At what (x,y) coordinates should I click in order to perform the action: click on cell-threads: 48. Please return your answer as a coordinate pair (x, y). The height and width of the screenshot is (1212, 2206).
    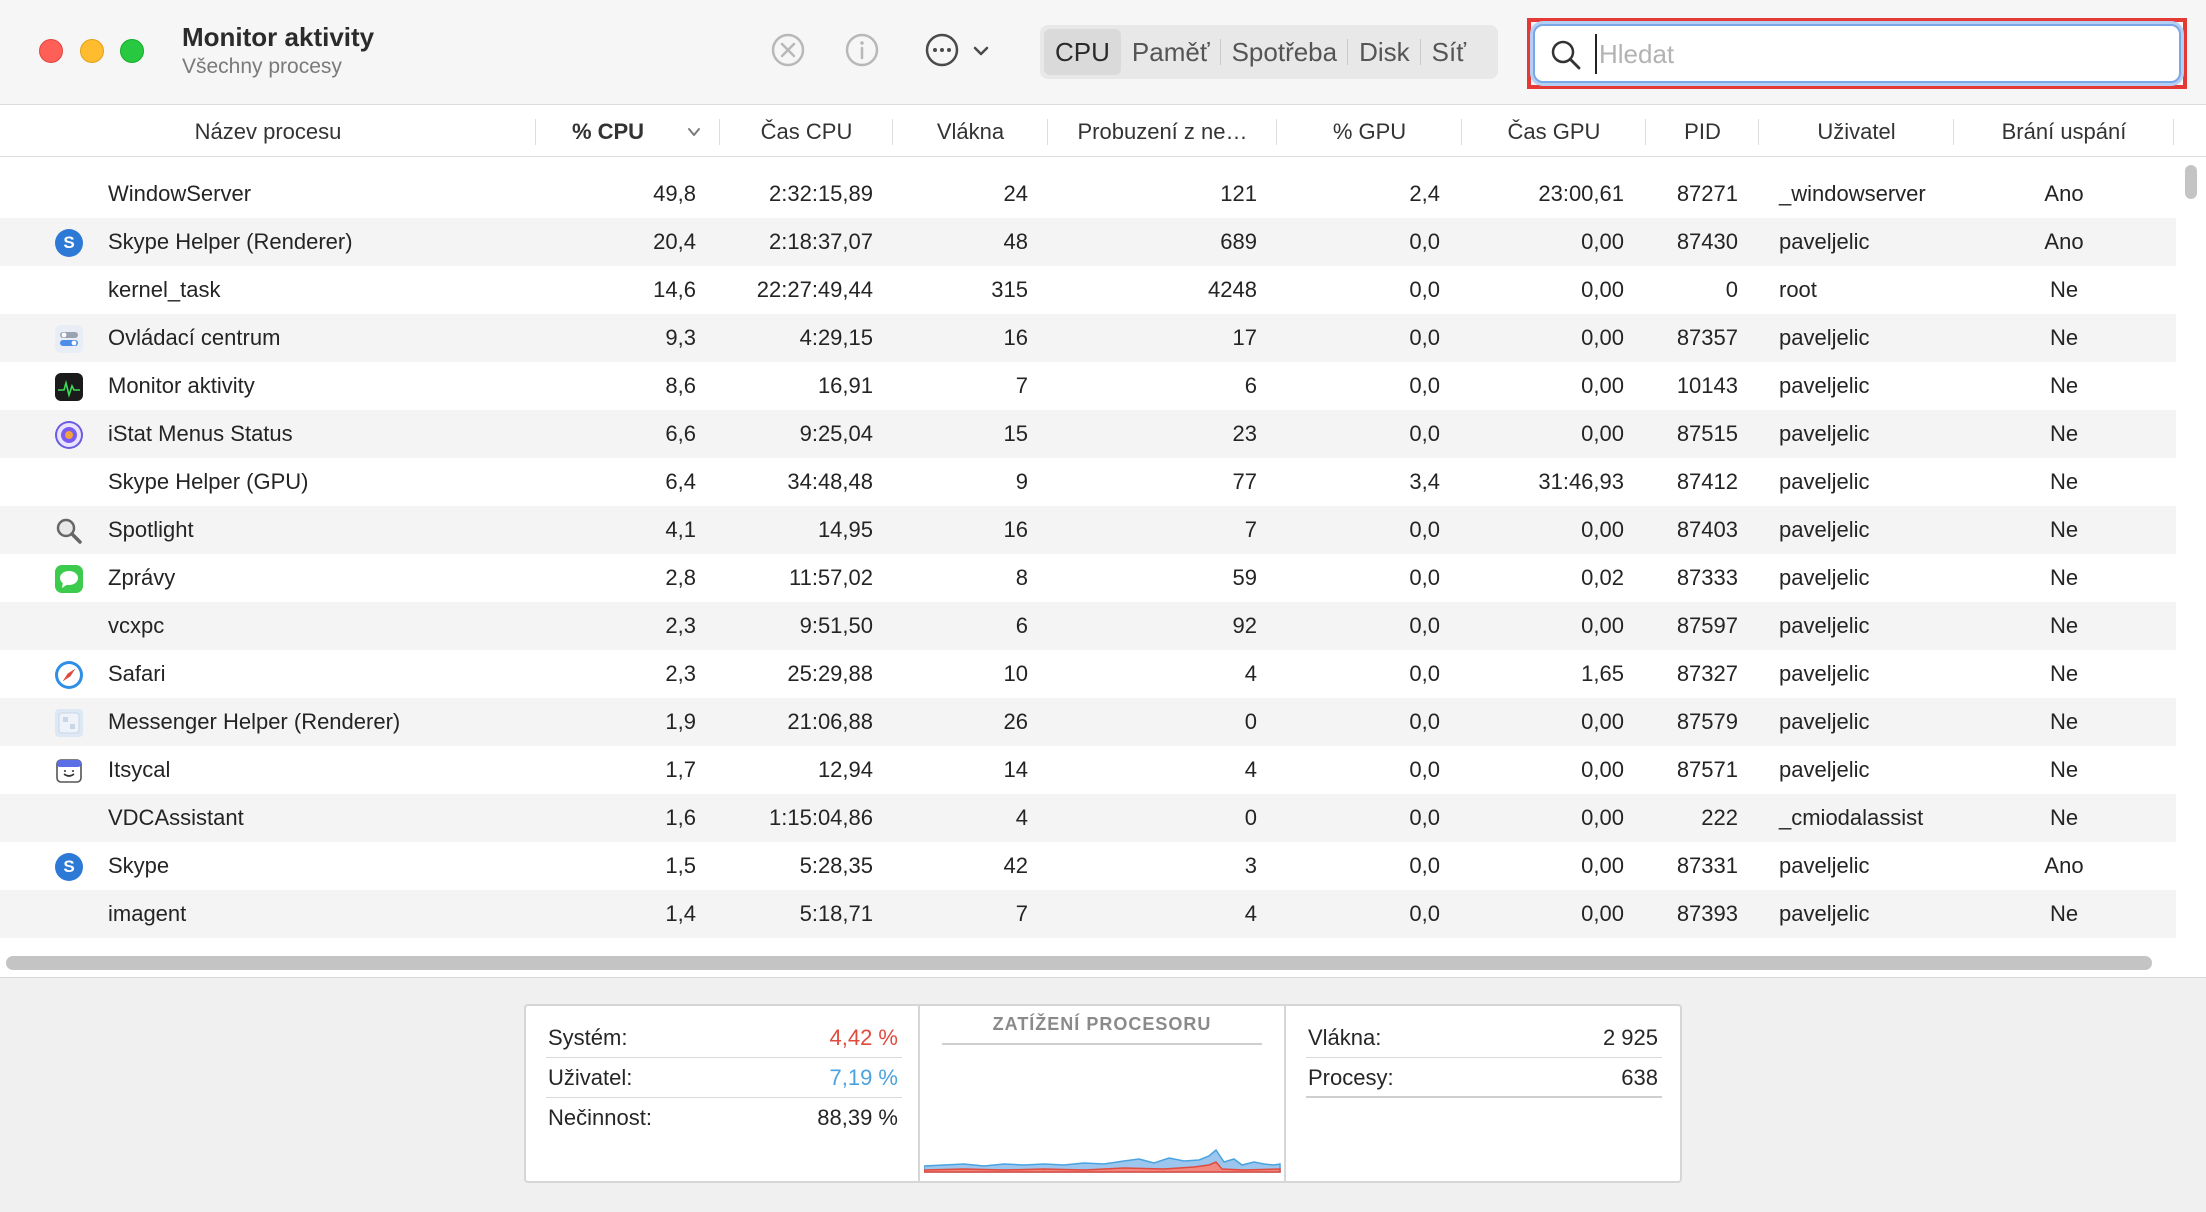
    Looking at the image, I should click on (1015, 241).